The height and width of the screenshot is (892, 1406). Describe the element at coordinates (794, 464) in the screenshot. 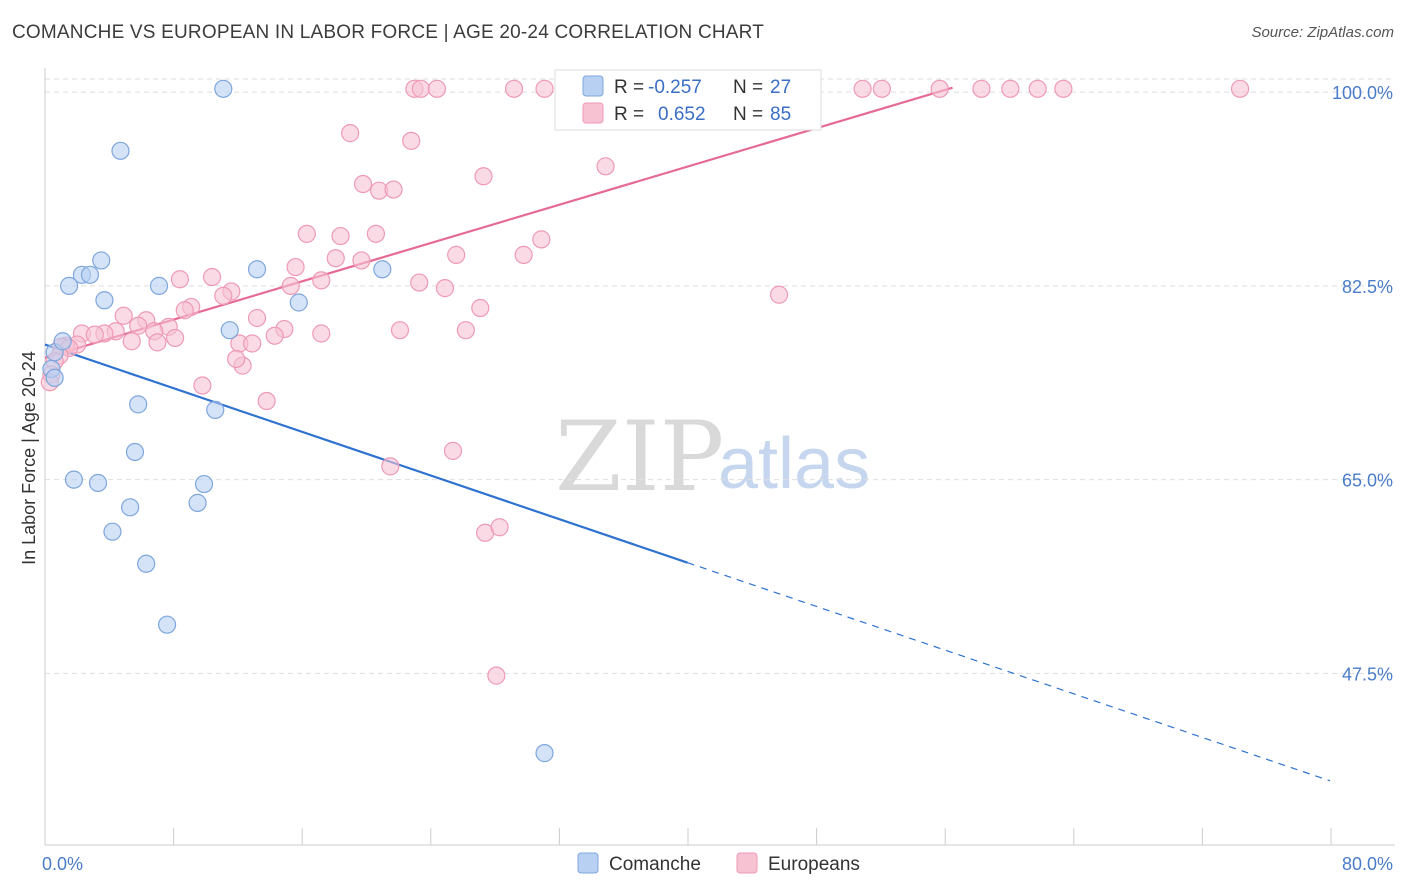

I see `watermark-atlas: atlas` at that location.